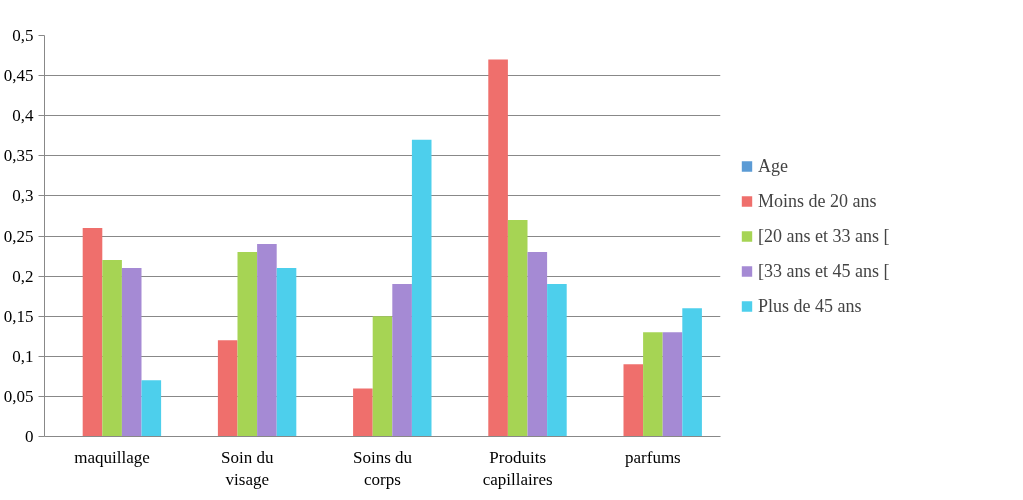 The height and width of the screenshot is (500, 1023). What do you see at coordinates (23, 35) in the screenshot?
I see `y-tick-label: 0,5` at bounding box center [23, 35].